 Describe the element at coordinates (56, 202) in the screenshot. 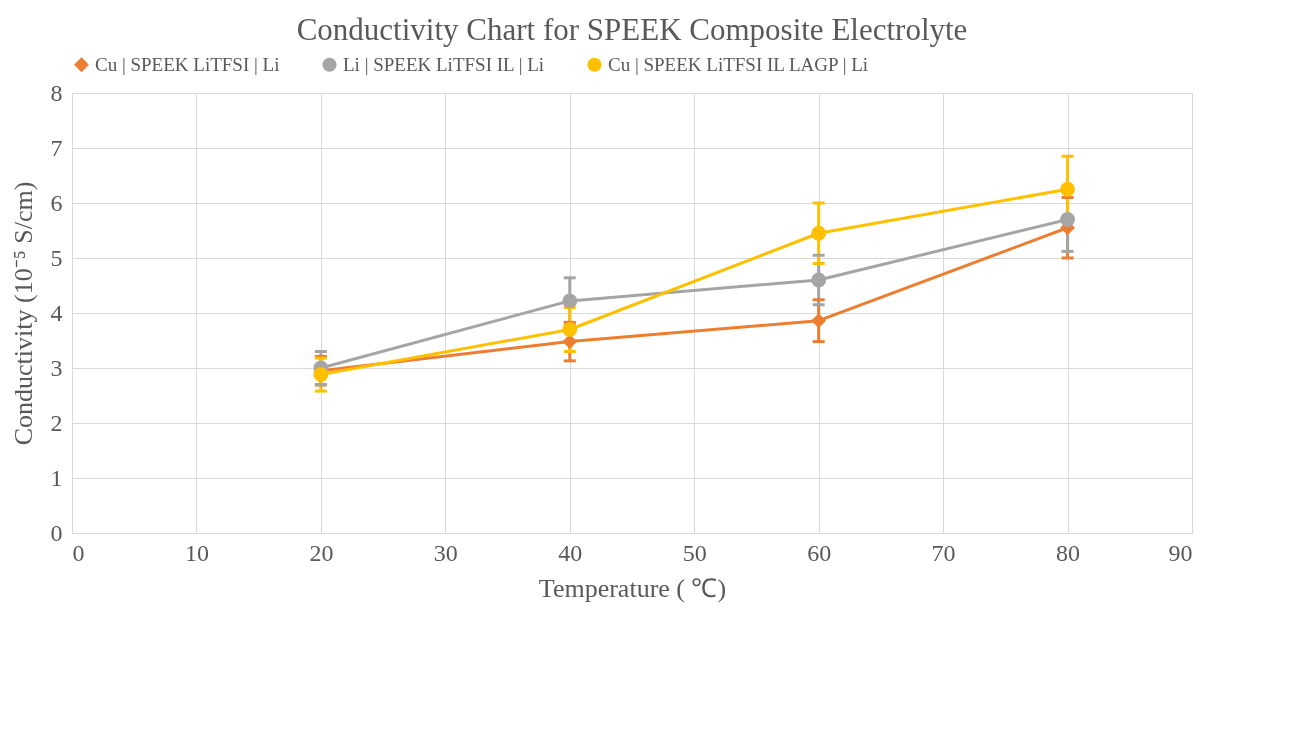

I see `y-tick-label: 6` at that location.